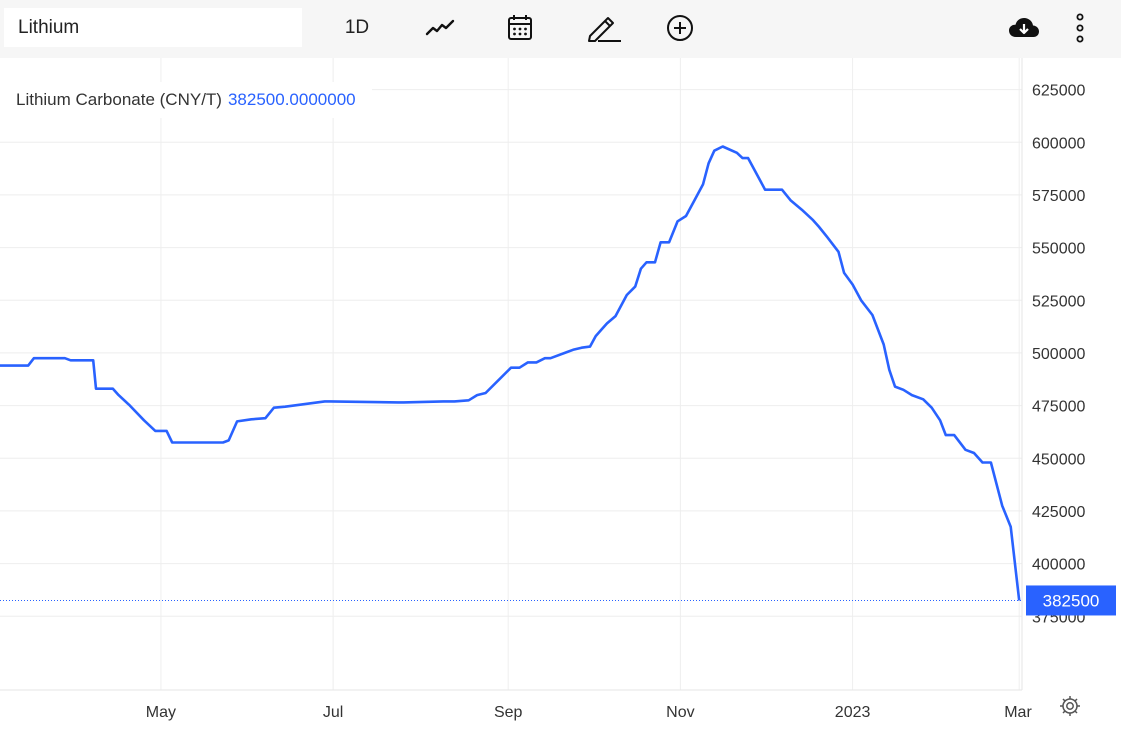 This screenshot has width=1121, height=739. Describe the element at coordinates (1058, 512) in the screenshot. I see `y-tick-label: 425000` at that location.